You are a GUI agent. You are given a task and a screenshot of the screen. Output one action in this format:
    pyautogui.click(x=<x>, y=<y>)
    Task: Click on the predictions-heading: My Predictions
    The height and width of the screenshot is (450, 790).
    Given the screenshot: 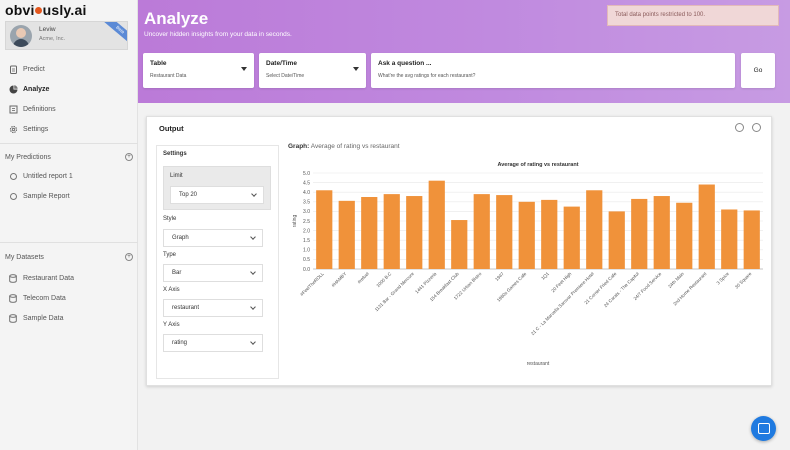 What is the action you would take?
    pyautogui.click(x=28, y=157)
    